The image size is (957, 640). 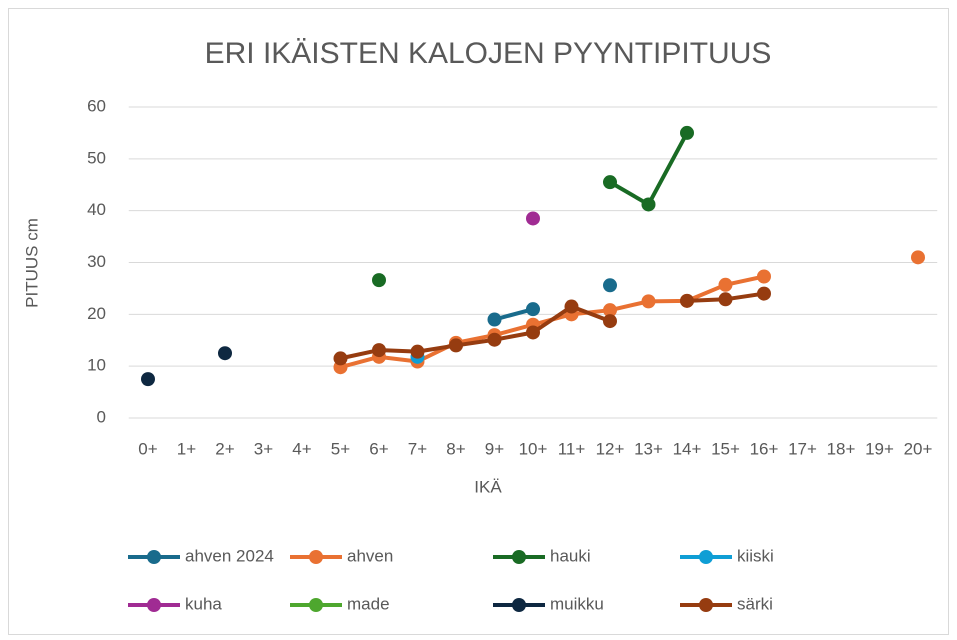 I want to click on x-tick-label: 3+, so click(x=263, y=448).